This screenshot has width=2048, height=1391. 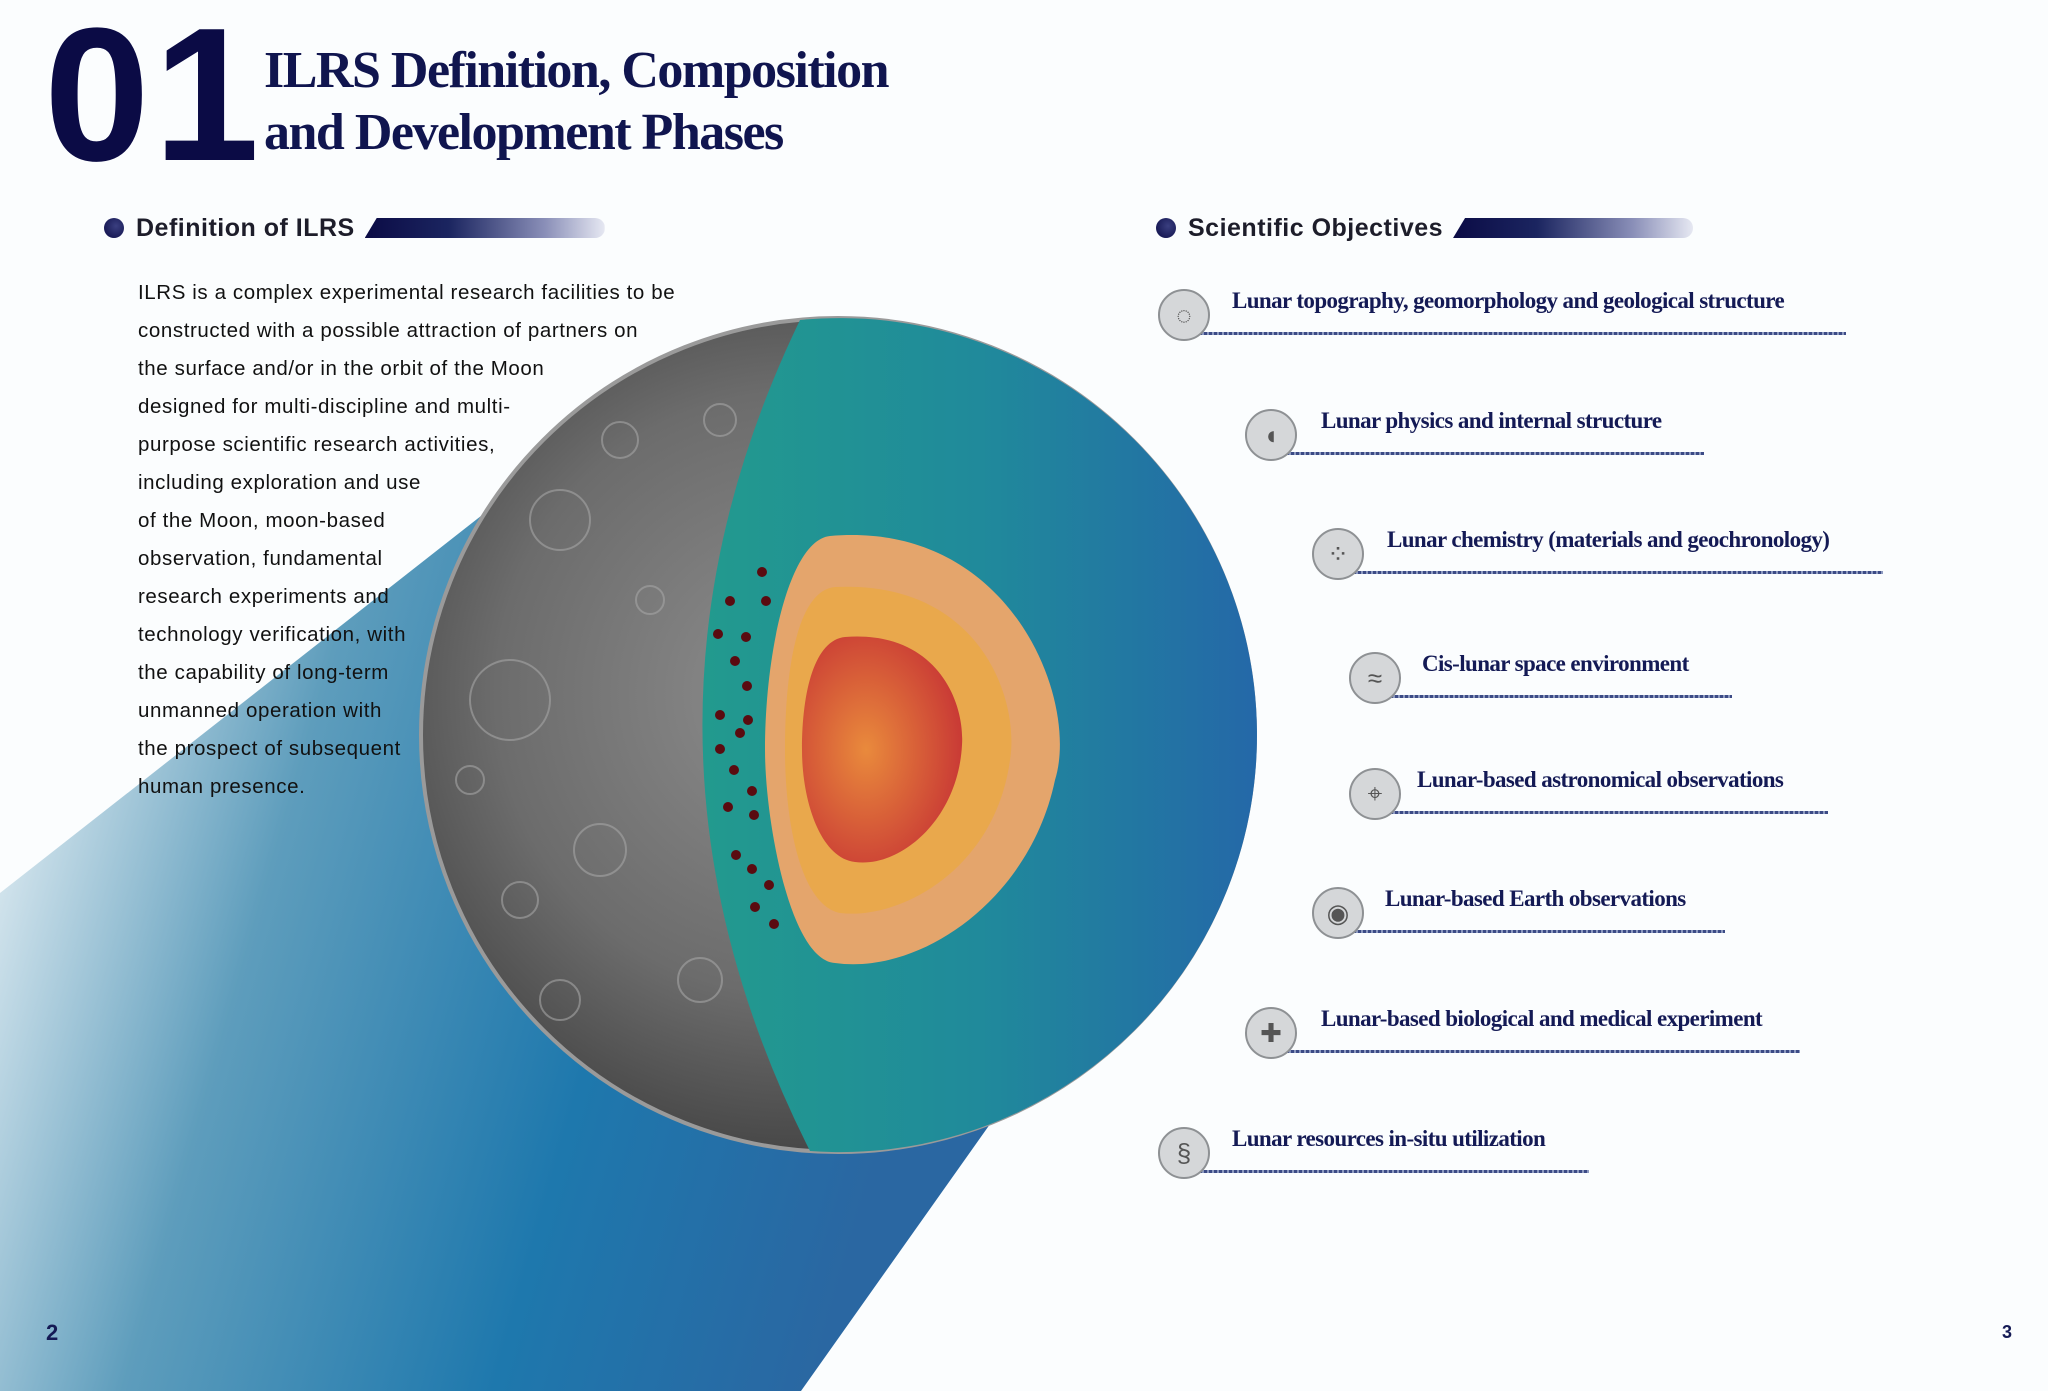 What do you see at coordinates (1491, 420) in the screenshot?
I see `objective-label: Lunar physics and internal structure` at bounding box center [1491, 420].